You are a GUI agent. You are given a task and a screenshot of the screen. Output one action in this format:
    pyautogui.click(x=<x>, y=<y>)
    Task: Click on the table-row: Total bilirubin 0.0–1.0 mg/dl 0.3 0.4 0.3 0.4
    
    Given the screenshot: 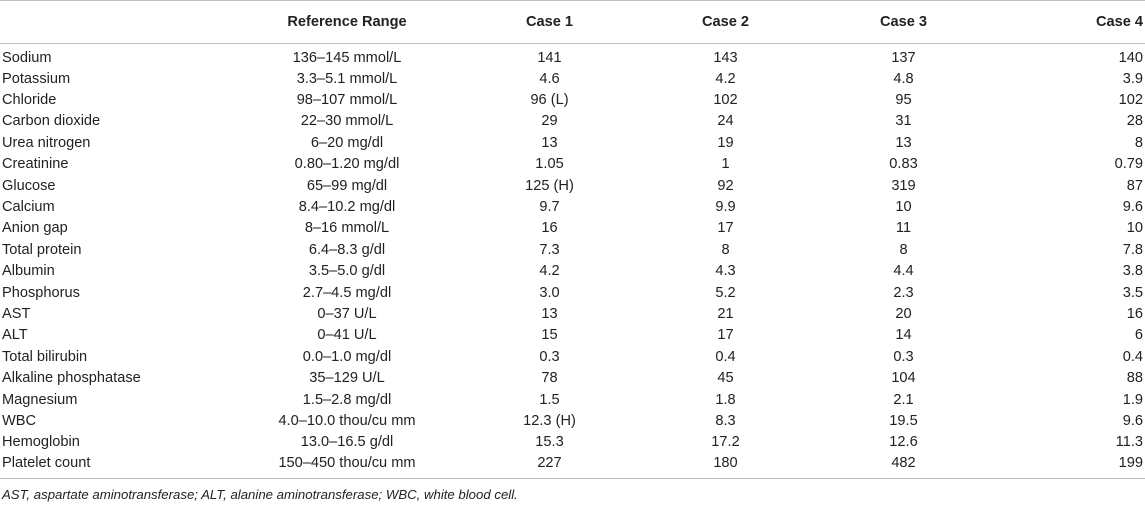 What is the action you would take?
    pyautogui.click(x=572, y=356)
    